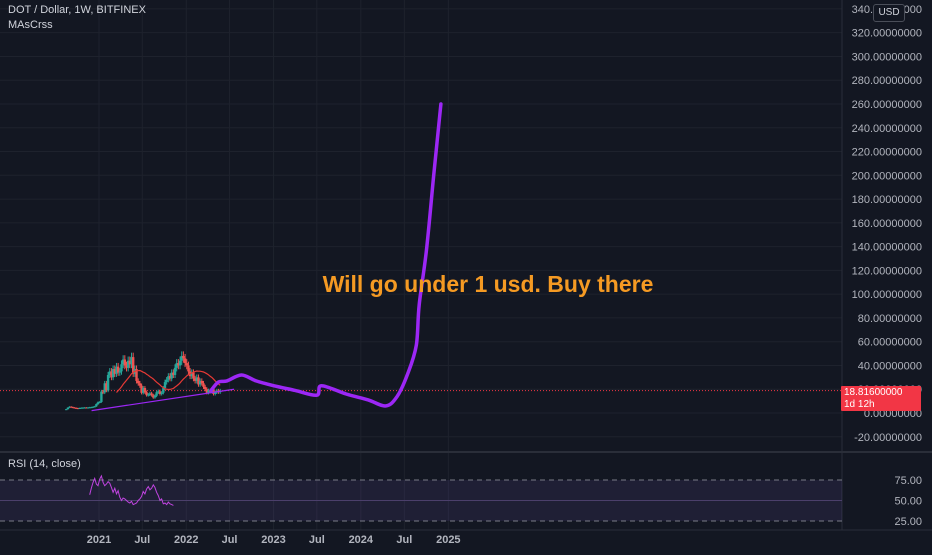 This screenshot has height=555, width=932. I want to click on rsi-pane: 75.00 50.00 25.00, so click(461, 501).